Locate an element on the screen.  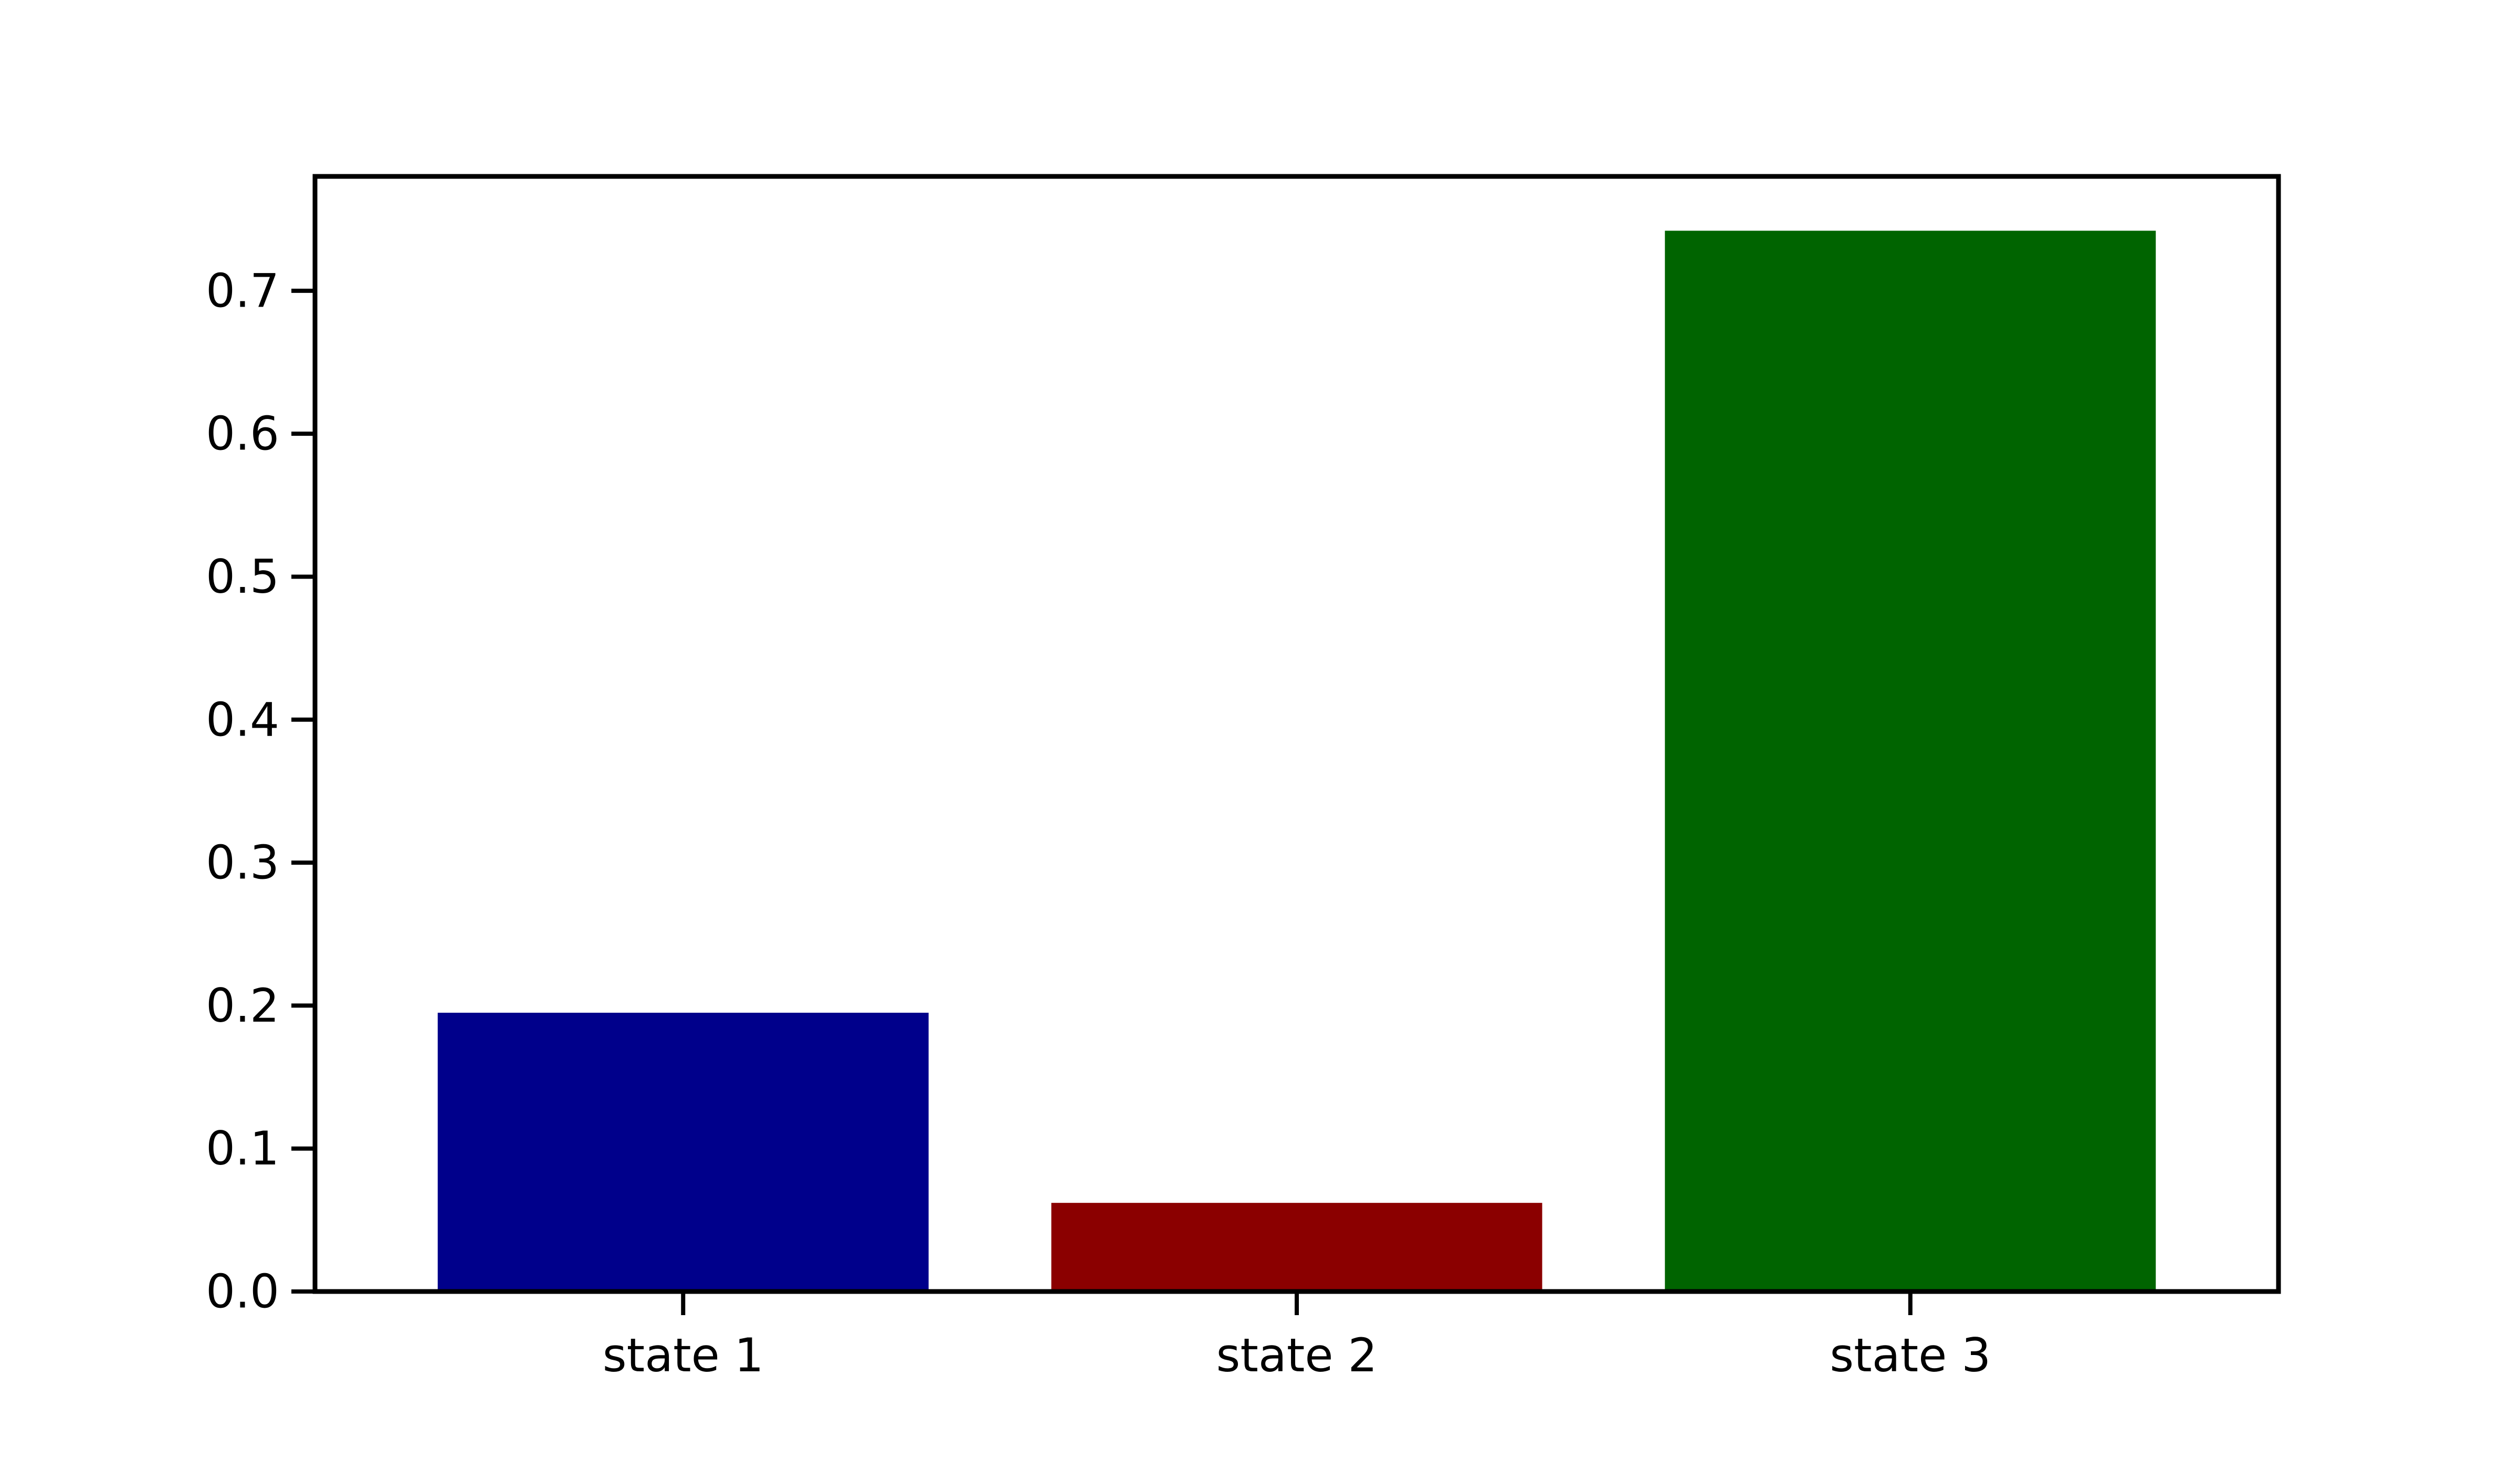
y-tick-label: 0.7 is located at coordinates (242, 291).